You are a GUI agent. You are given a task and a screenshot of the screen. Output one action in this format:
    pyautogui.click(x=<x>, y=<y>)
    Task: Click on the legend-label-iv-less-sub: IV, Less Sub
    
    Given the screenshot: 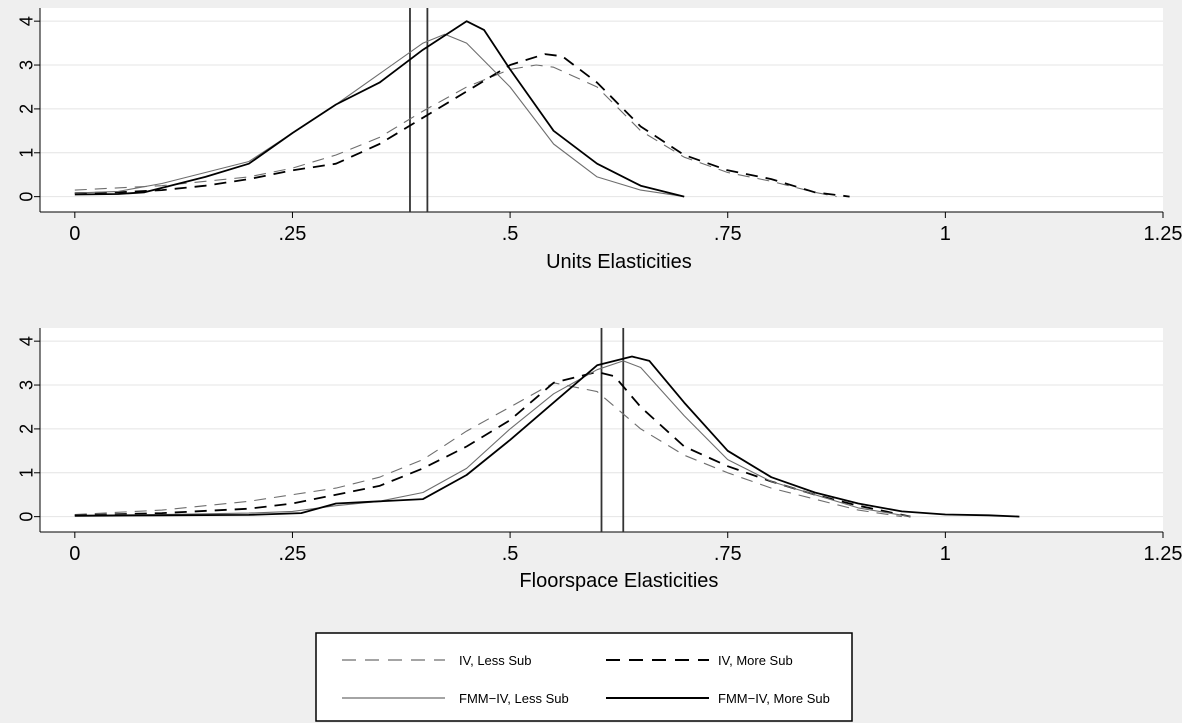 What is the action you would take?
    pyautogui.click(x=495, y=660)
    